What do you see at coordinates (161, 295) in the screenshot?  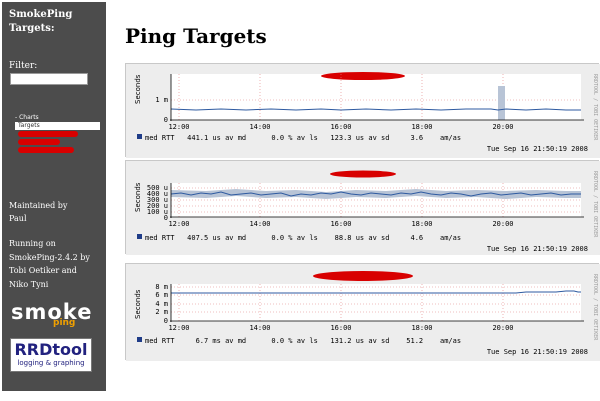 I see `y-tick-label: 6 m` at bounding box center [161, 295].